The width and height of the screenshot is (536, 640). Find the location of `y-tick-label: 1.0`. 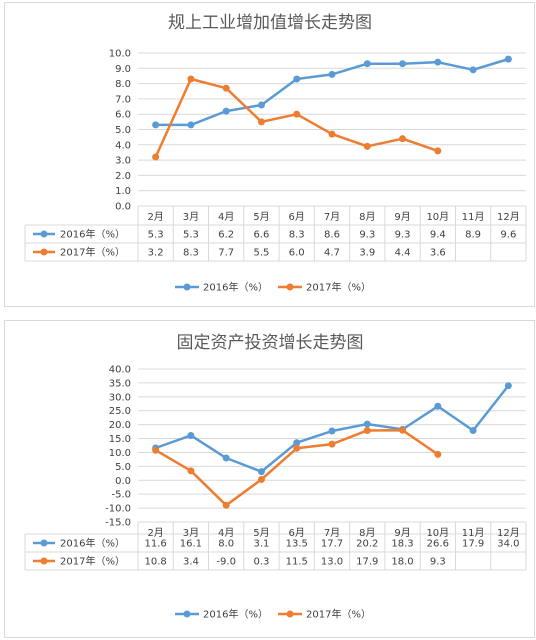

y-tick-label: 1.0 is located at coordinates (123, 191).